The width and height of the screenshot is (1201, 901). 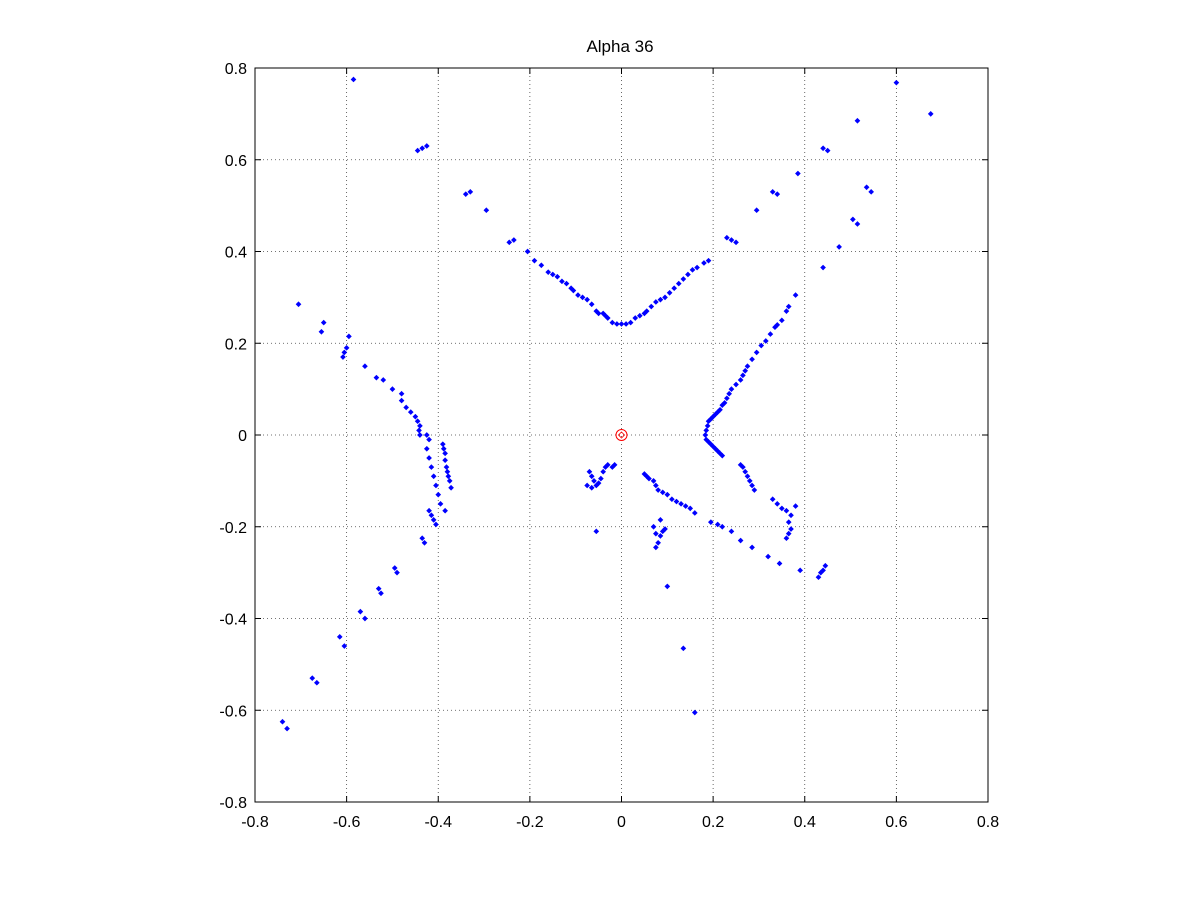 What do you see at coordinates (236, 69) in the screenshot?
I see `y-tick-label: 0.8` at bounding box center [236, 69].